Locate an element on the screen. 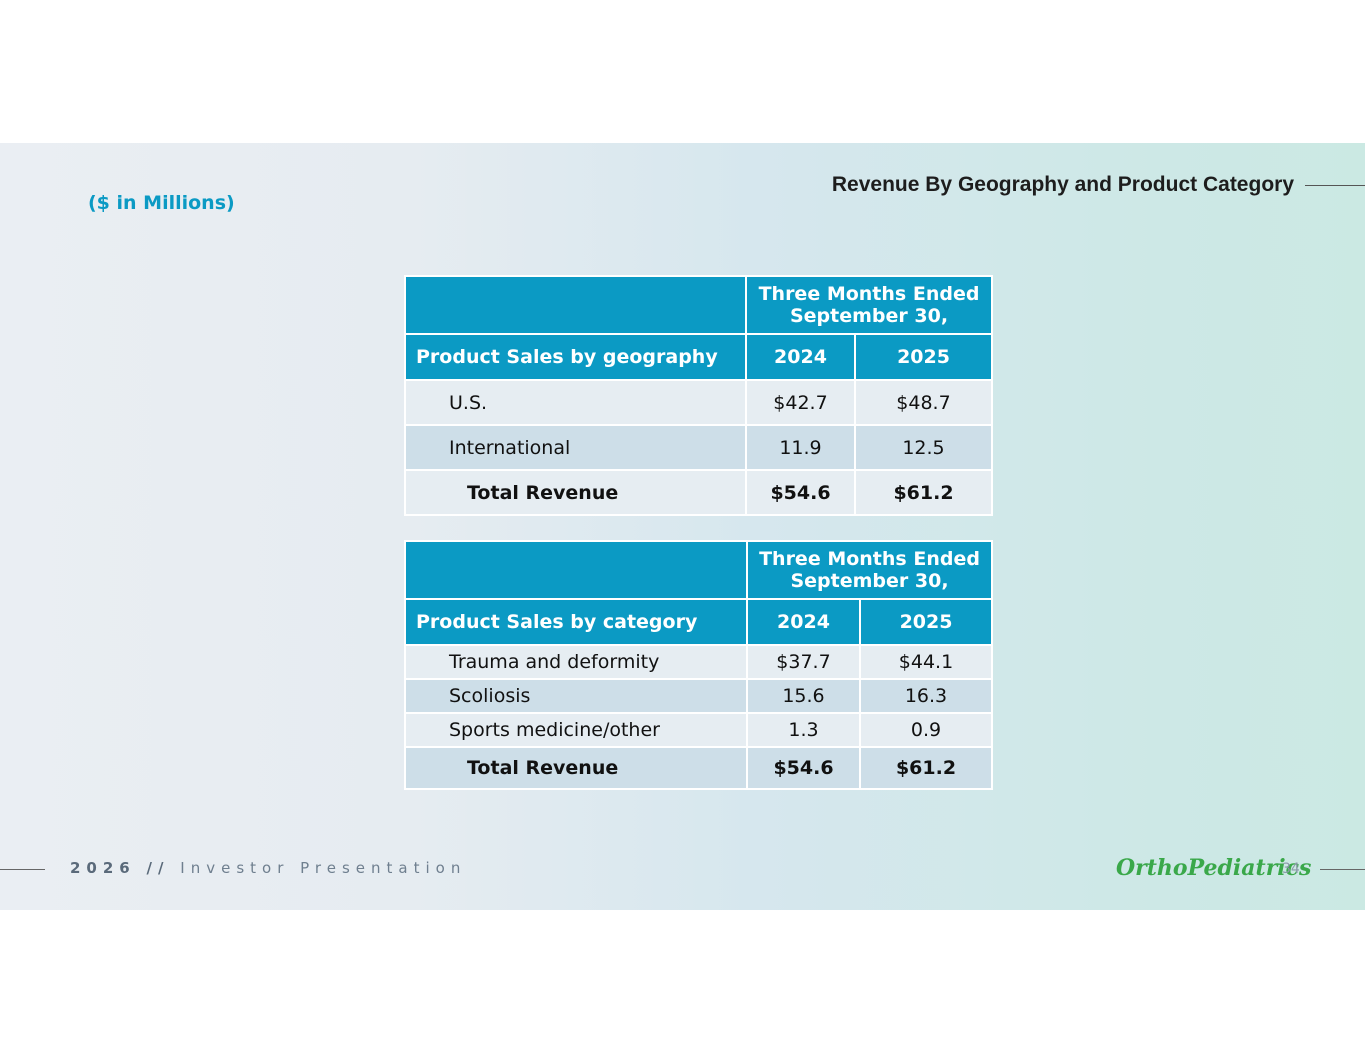 Image resolution: width=1365 pixels, height=1055 pixels. data-row: Scoliosis 15.6 16.3 is located at coordinates (699, 696).